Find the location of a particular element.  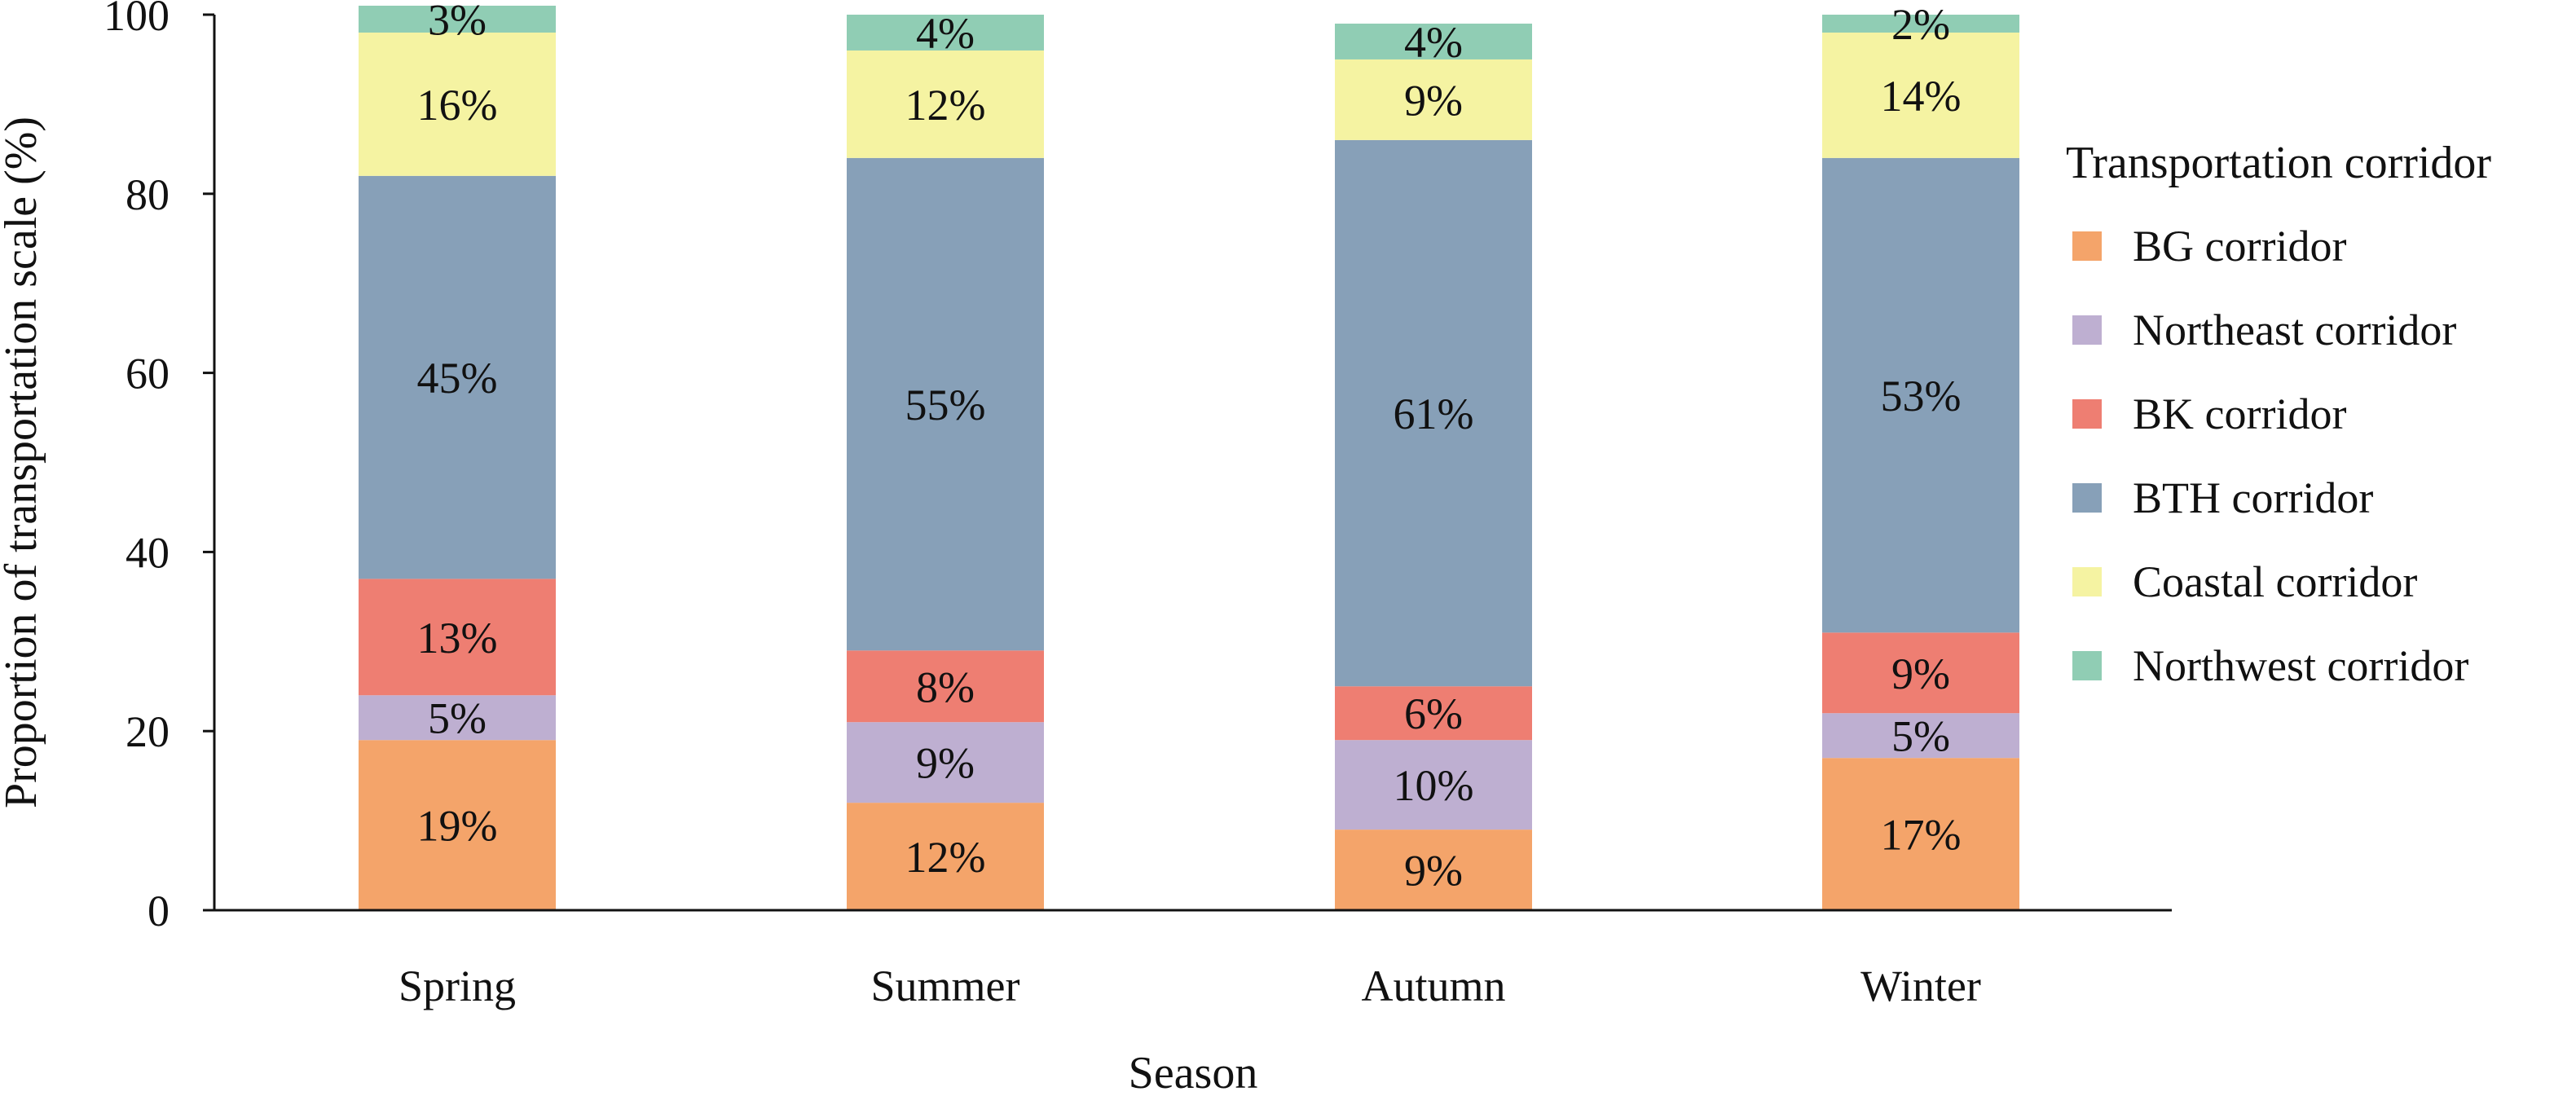

y-tick-label: 0 is located at coordinates (159, 911).